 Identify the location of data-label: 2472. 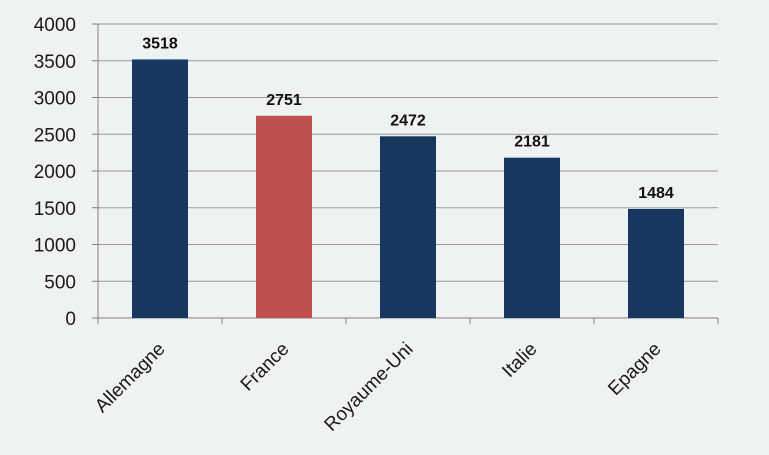
(408, 120).